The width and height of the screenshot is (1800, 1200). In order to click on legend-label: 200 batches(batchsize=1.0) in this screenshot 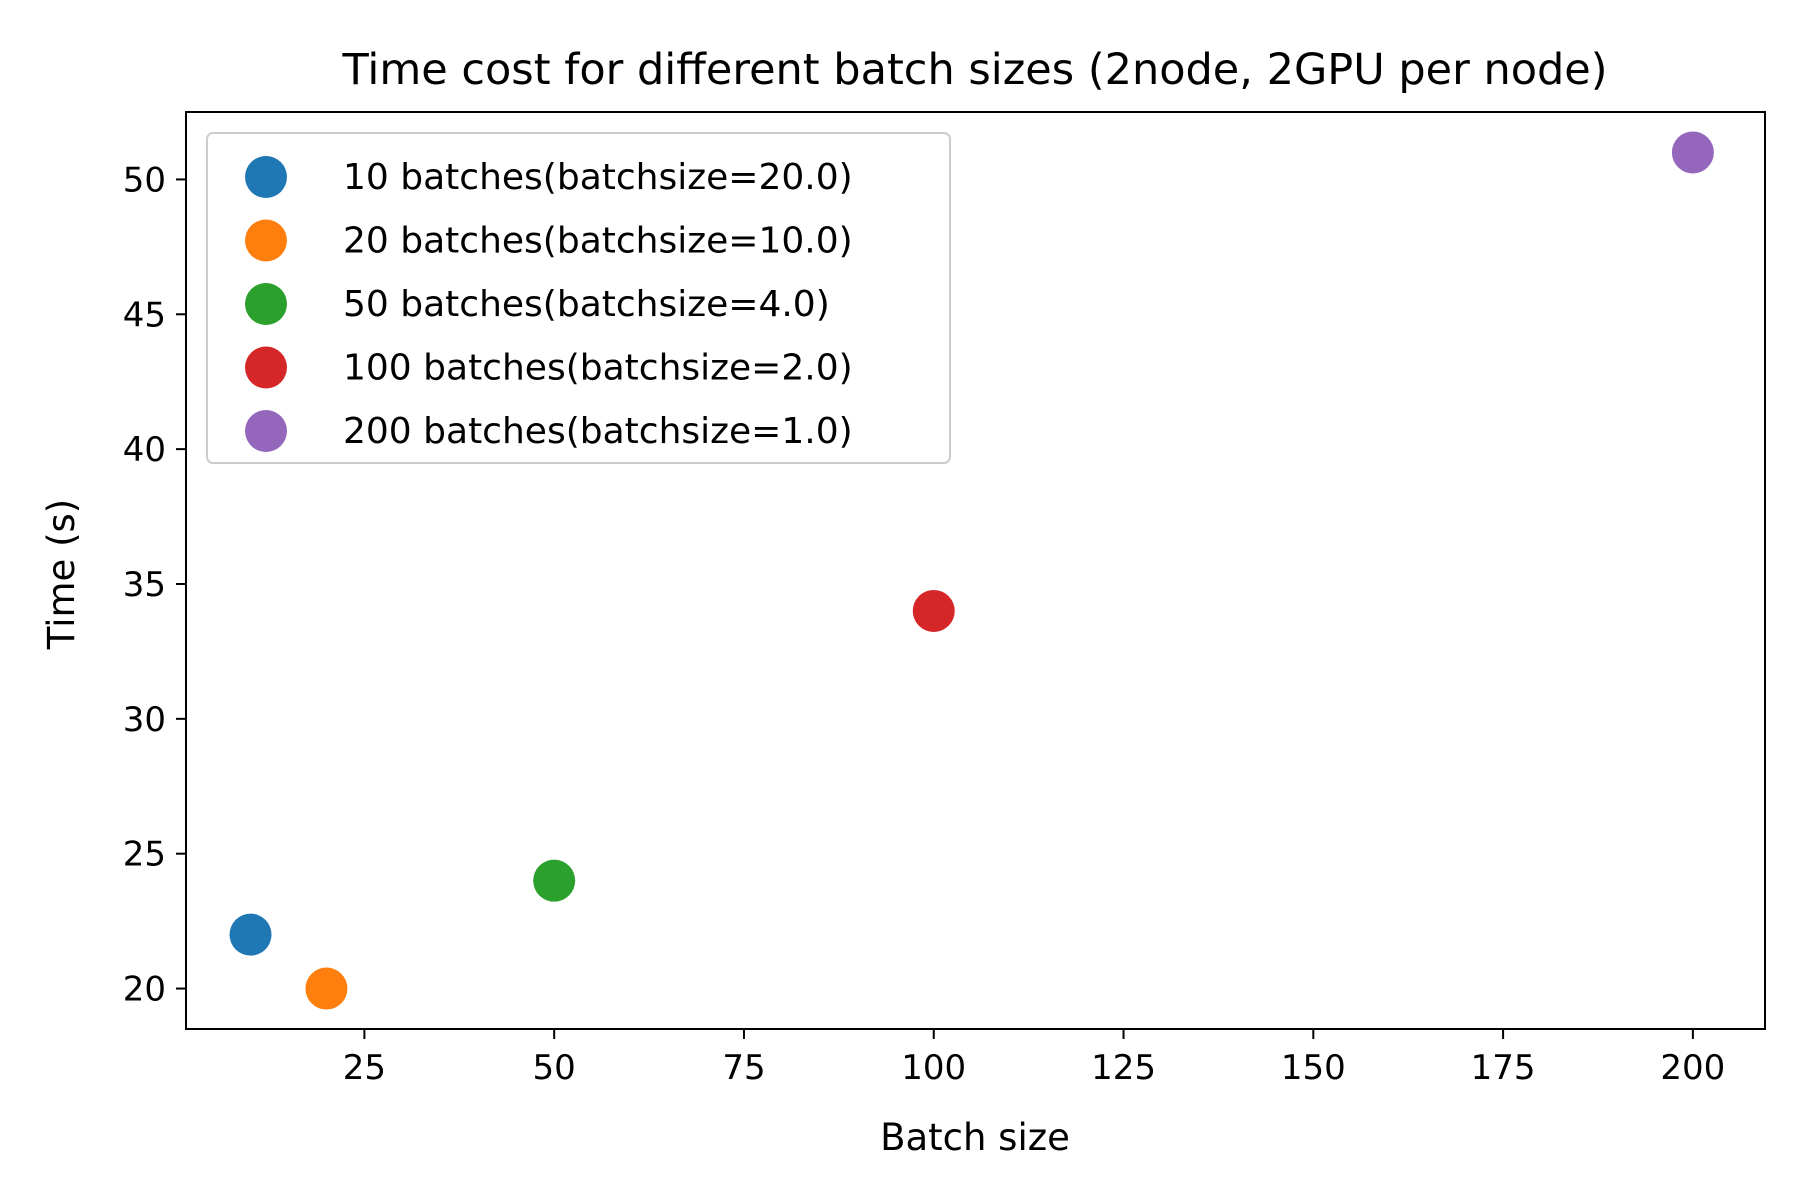, I will do `click(598, 431)`.